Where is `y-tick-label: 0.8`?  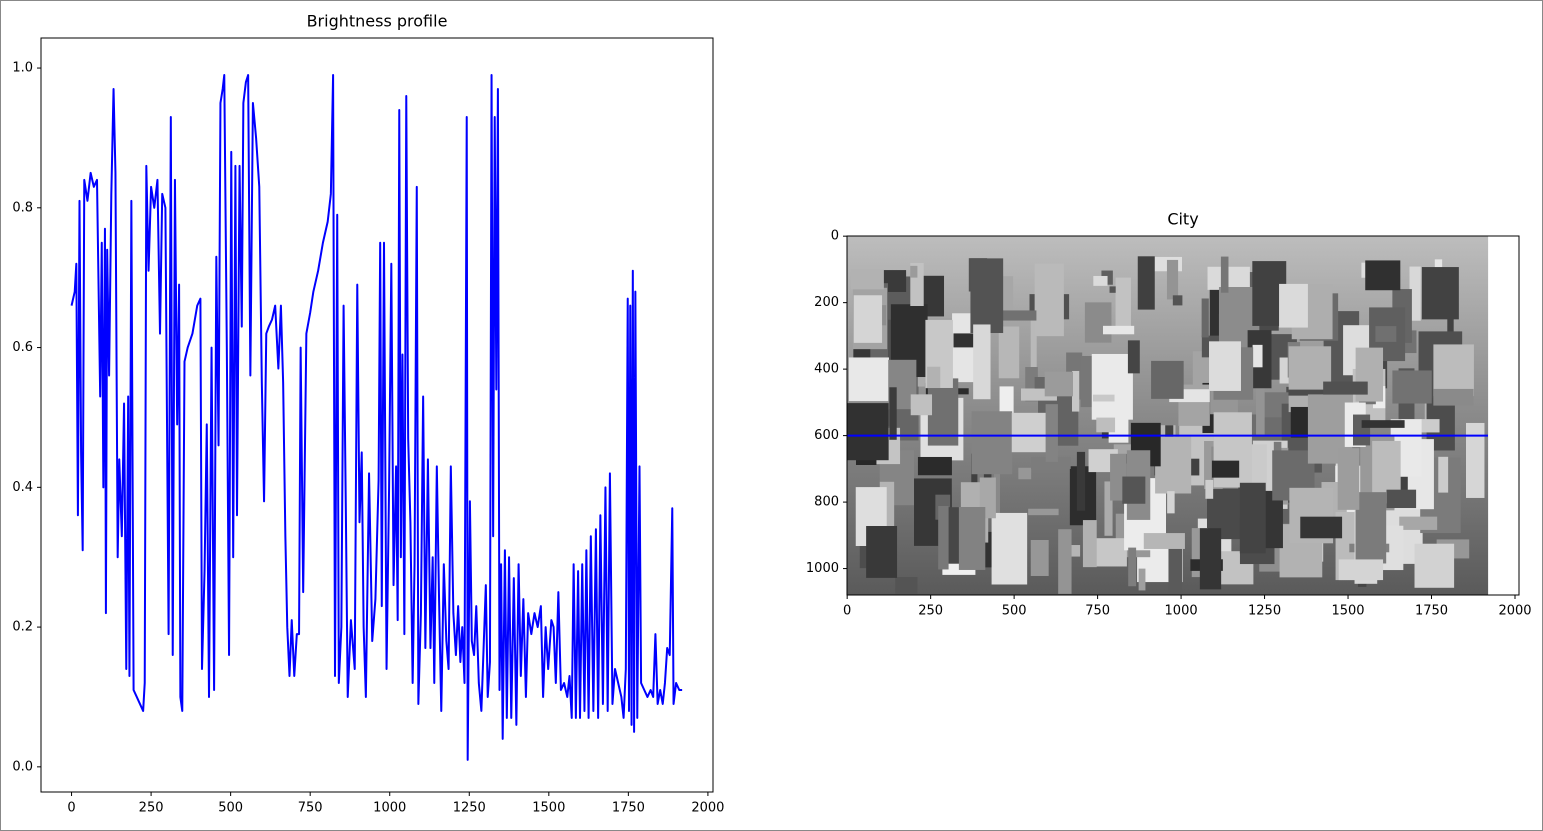
y-tick-label: 0.8 is located at coordinates (22, 207).